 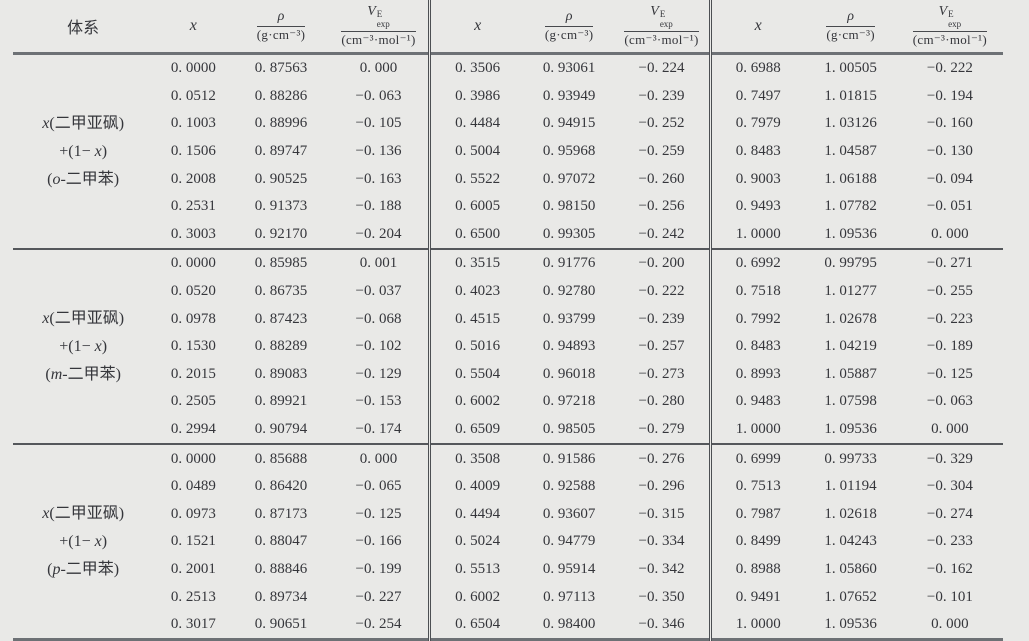 I want to click on density-cell: 0. 88846, so click(x=281, y=568).